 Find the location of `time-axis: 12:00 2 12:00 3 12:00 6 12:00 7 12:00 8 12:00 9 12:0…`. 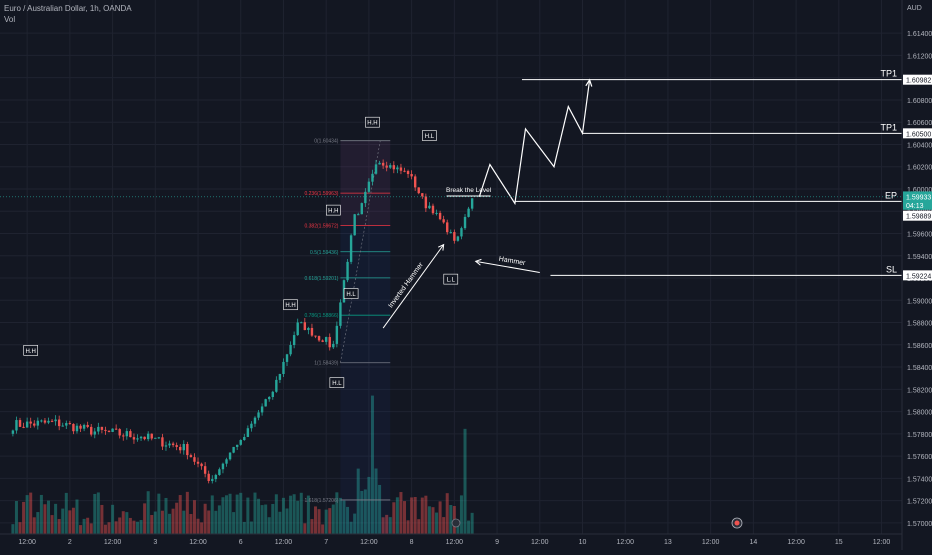

time-axis: 12:00 2 12:00 3 12:00 6 12:00 7 12:00 8 12:00 9 12:0… is located at coordinates (451, 539).